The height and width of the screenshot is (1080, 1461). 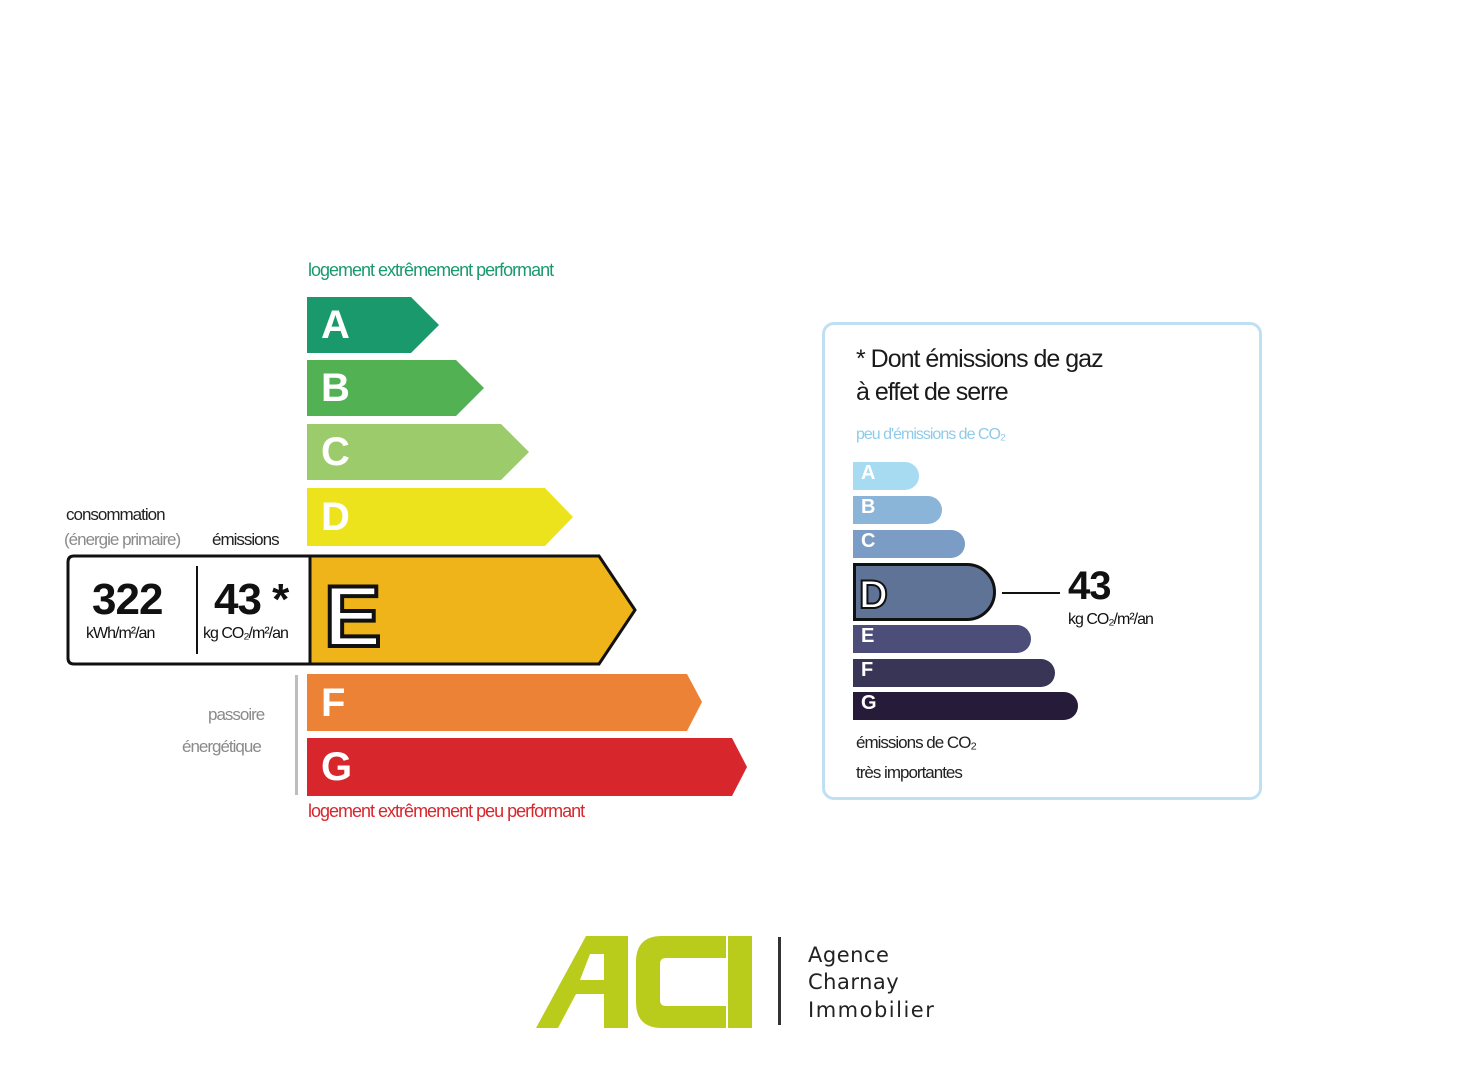 I want to click on dpe-bar-f-shape, so click(x=504, y=702).